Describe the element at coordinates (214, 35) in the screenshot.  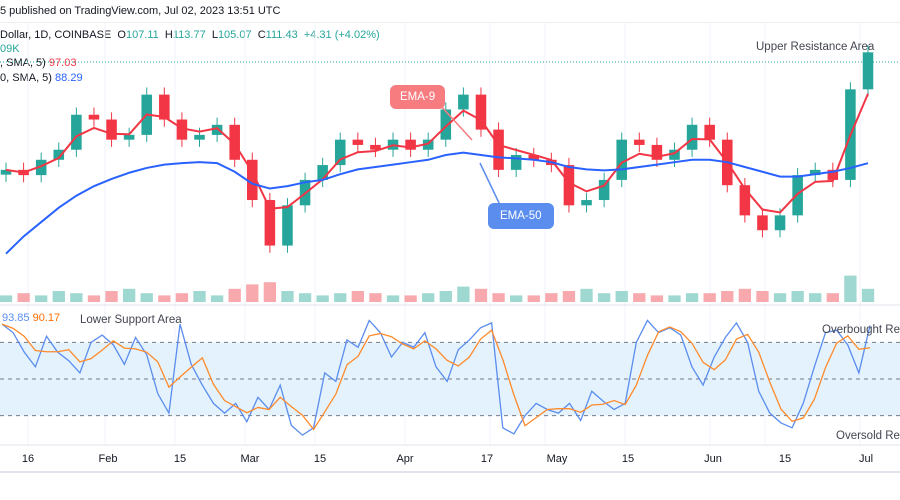
I see `low-label: L` at that location.